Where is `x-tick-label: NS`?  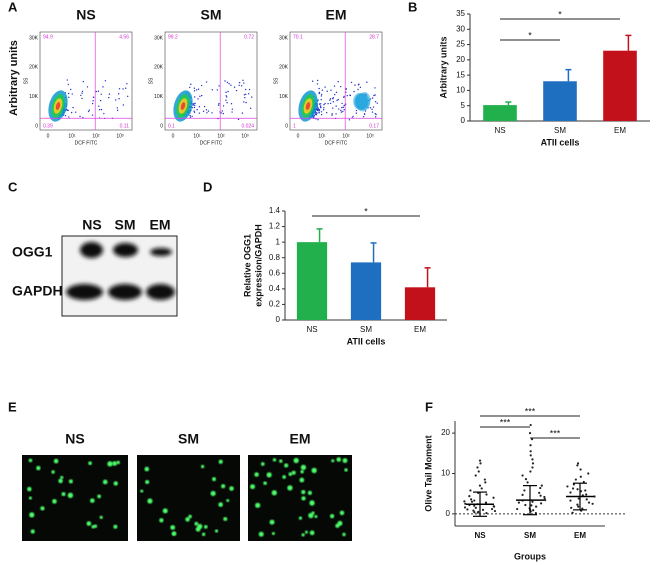
x-tick-label: NS is located at coordinates (311, 329).